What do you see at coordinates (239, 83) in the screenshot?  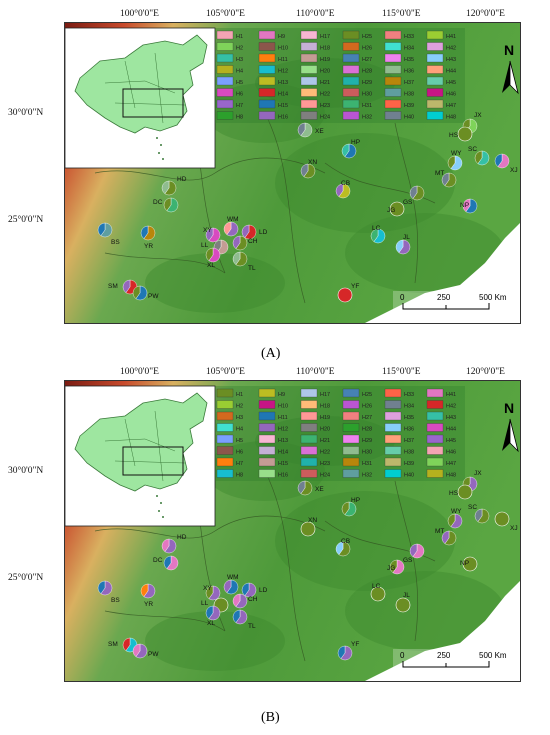 I see `legend-label: H5` at bounding box center [239, 83].